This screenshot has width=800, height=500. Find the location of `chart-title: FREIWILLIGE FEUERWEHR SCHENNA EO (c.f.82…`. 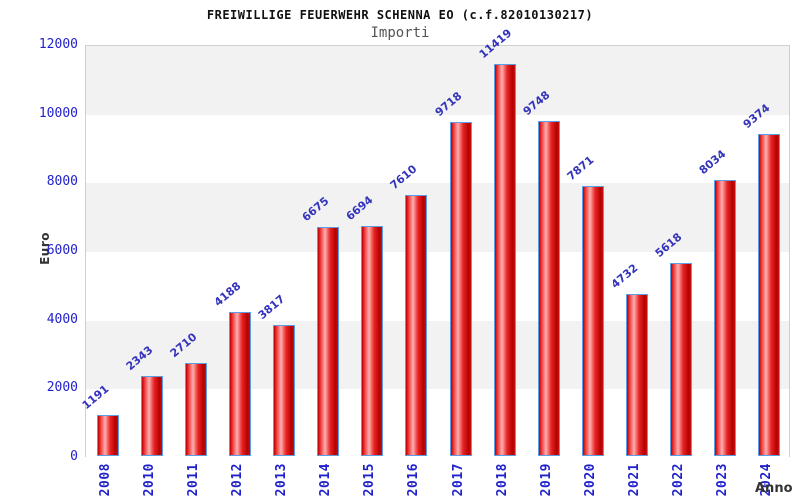

chart-title: FREIWILLIGE FEUERWEHR SCHENNA EO (c.f.82… is located at coordinates (400, 15).